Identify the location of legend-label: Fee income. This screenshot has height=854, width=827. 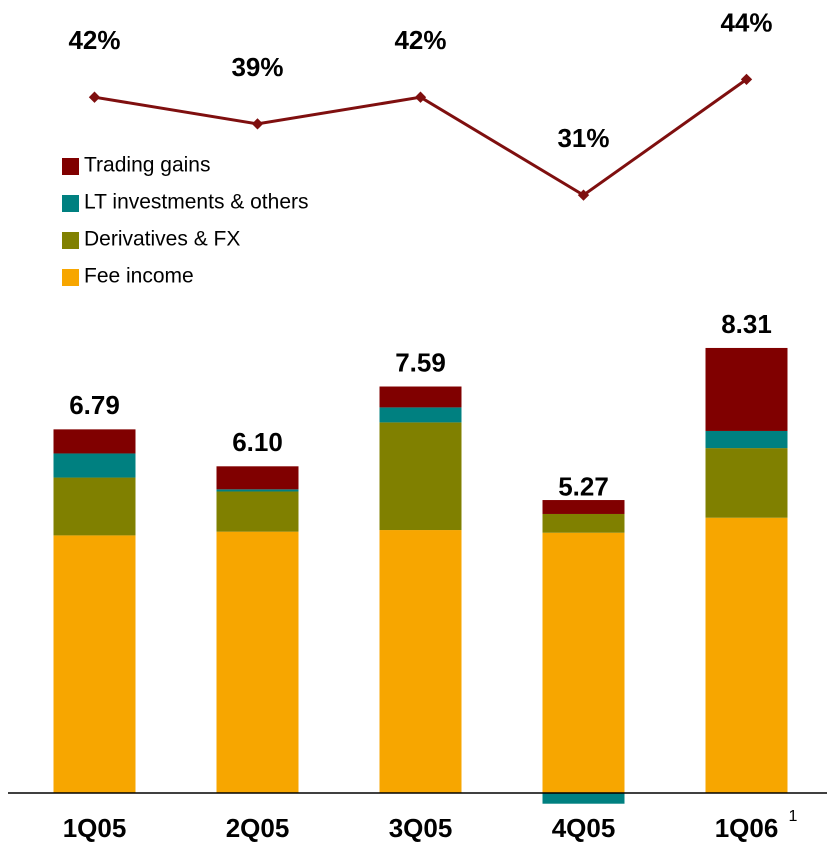
(139, 276).